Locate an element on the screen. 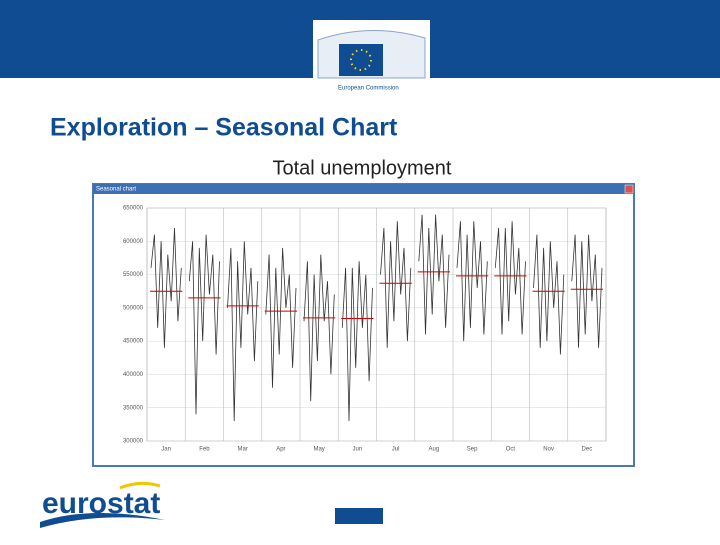  x-tick-label: Oct is located at coordinates (511, 450).